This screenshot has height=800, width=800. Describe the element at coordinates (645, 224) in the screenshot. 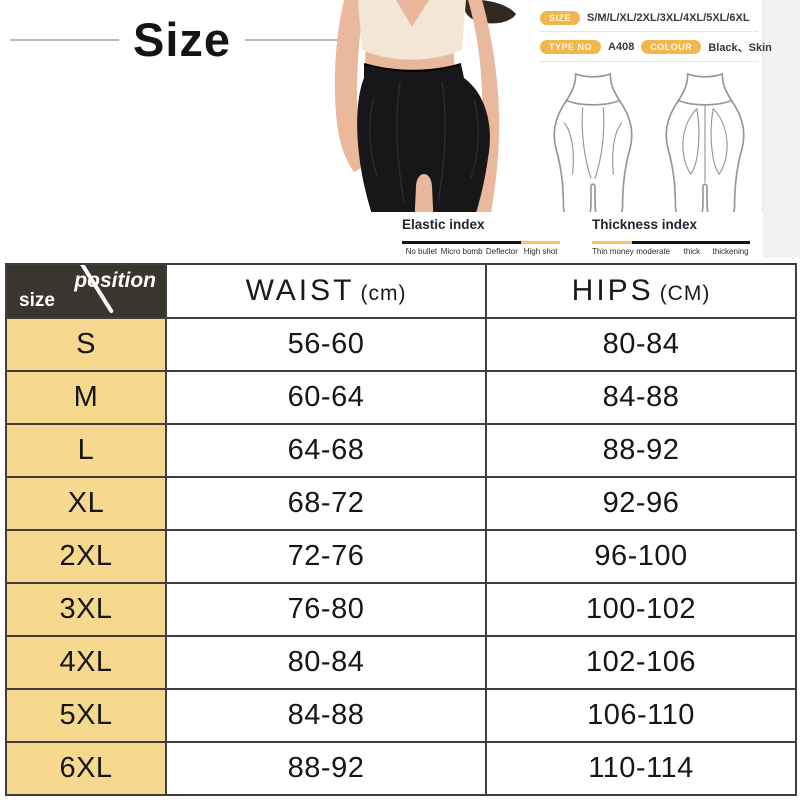

I see `thickness-index-title: Thickness index` at that location.